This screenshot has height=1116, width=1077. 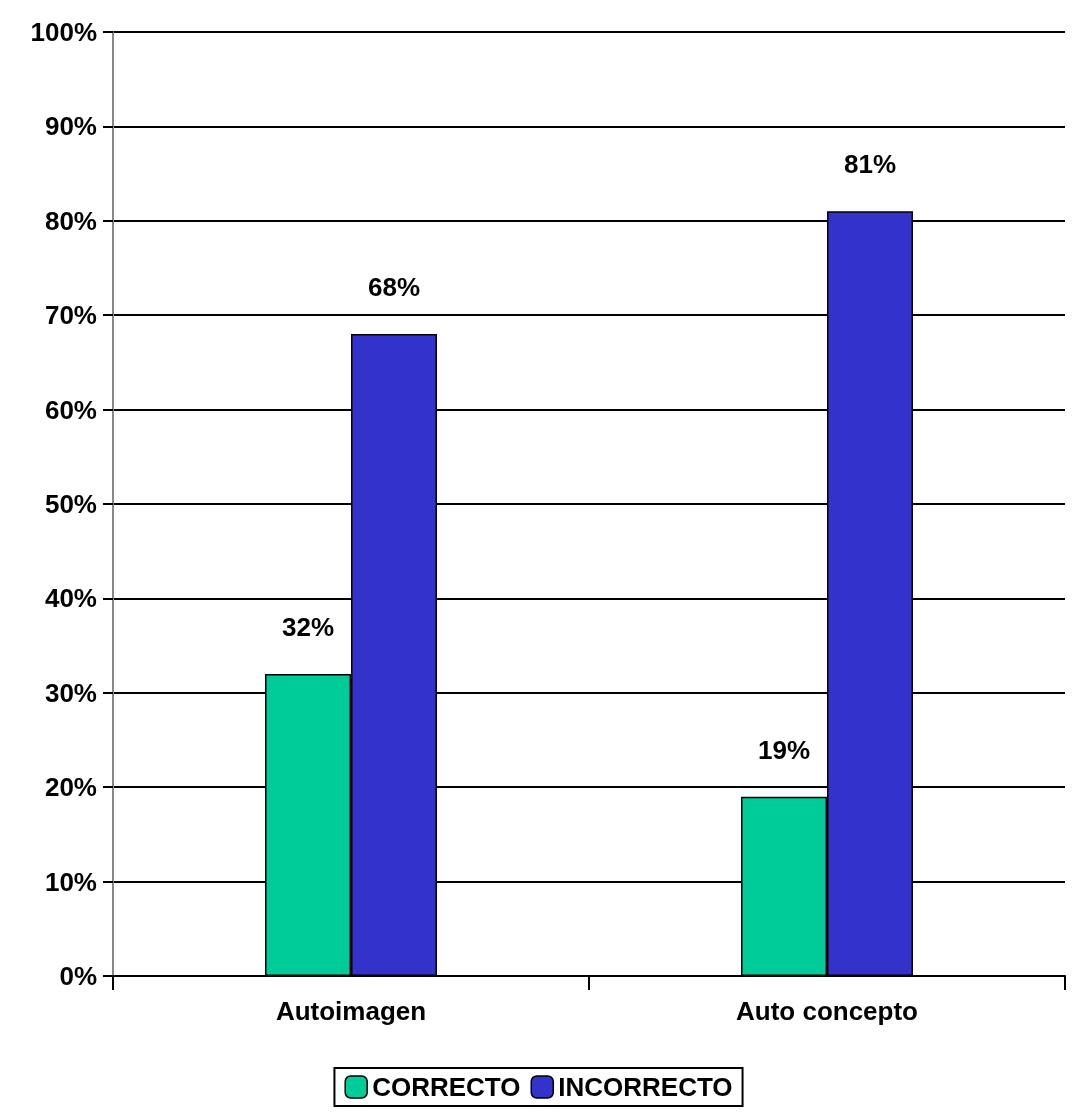 What do you see at coordinates (394, 287) in the screenshot?
I see `data-label: 68%` at bounding box center [394, 287].